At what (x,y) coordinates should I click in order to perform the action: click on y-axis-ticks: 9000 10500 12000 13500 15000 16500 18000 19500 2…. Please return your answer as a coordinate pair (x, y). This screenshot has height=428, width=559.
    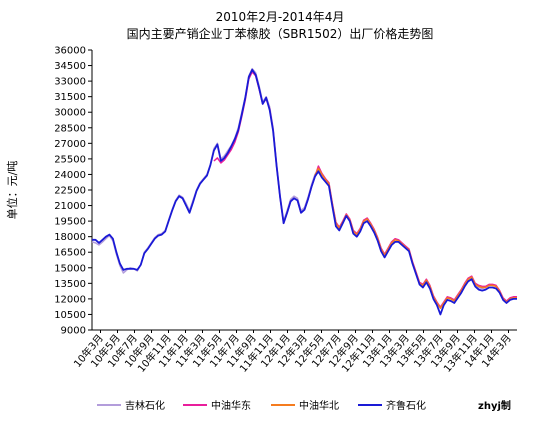
    Looking at the image, I should click on (73, 191).